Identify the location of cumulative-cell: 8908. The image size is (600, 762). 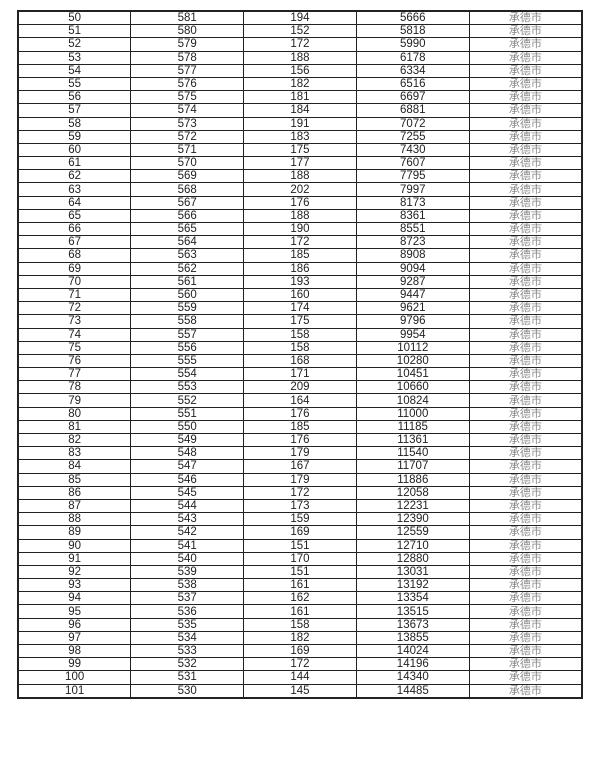
(412, 255).